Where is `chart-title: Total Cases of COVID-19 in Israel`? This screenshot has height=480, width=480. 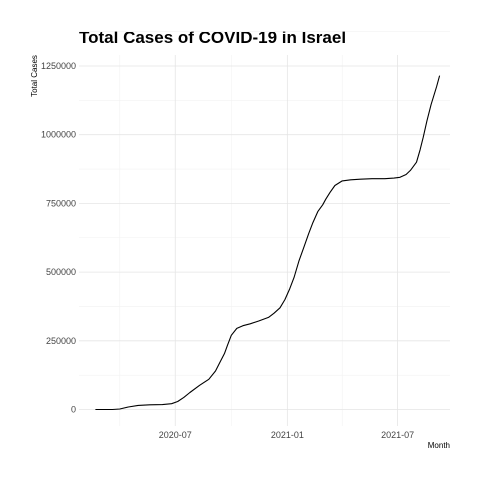 chart-title: Total Cases of COVID-19 in Israel is located at coordinates (212, 37).